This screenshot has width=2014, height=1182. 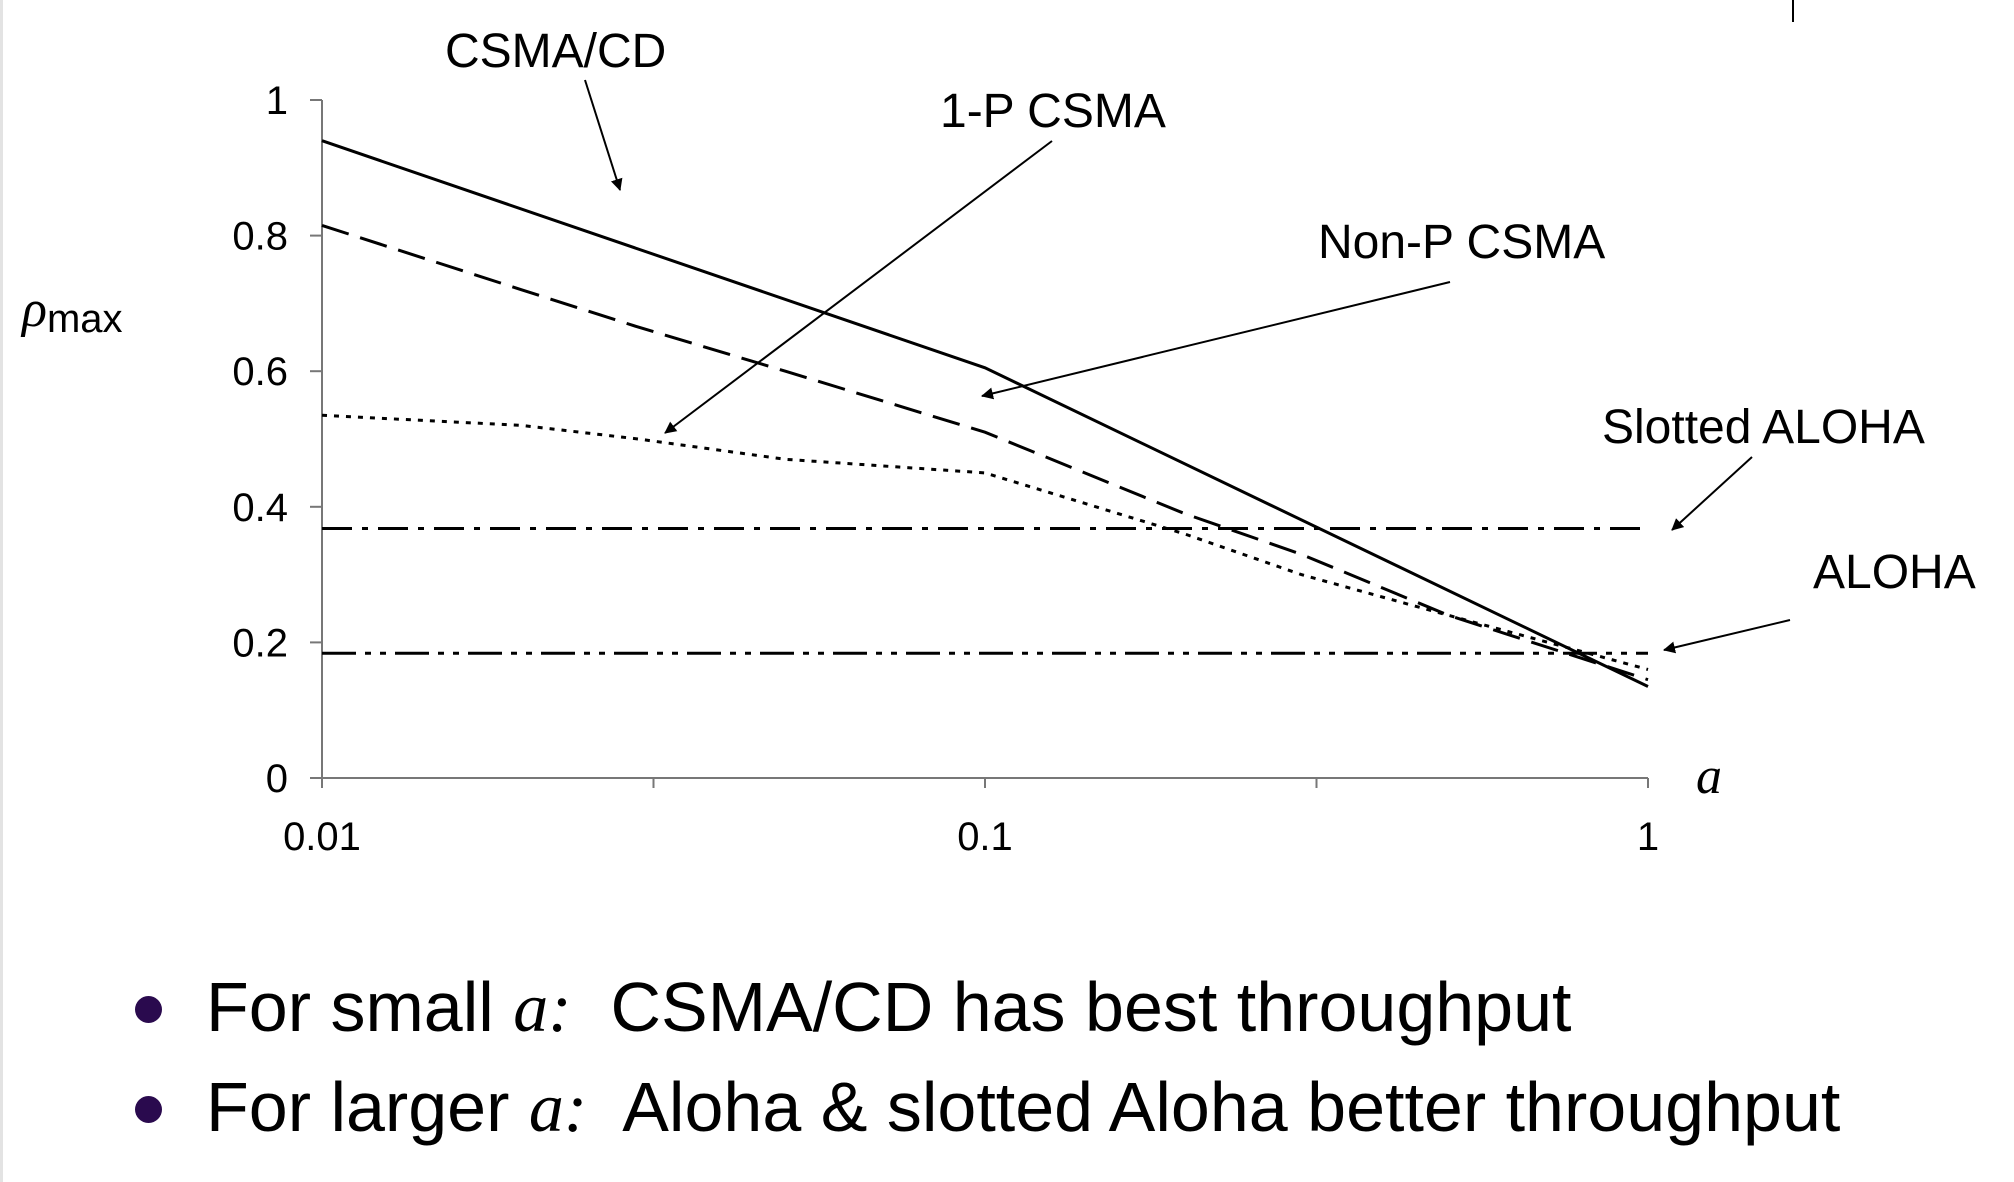 What do you see at coordinates (985, 837) in the screenshot?
I see `x-tick-label: 0.1` at bounding box center [985, 837].